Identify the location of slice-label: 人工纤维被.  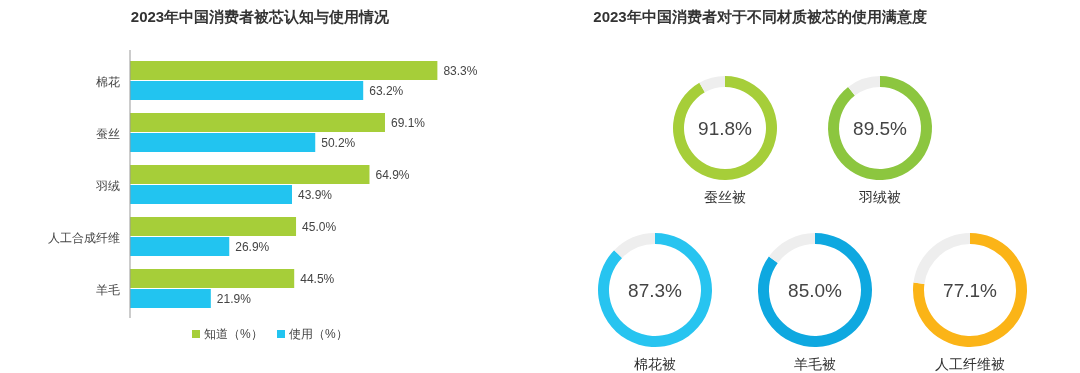
(970, 364).